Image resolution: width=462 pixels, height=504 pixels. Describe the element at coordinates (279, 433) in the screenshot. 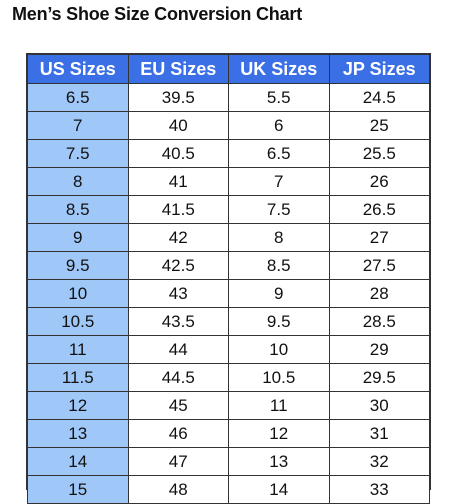

I see `cell-uk-size: 12` at that location.